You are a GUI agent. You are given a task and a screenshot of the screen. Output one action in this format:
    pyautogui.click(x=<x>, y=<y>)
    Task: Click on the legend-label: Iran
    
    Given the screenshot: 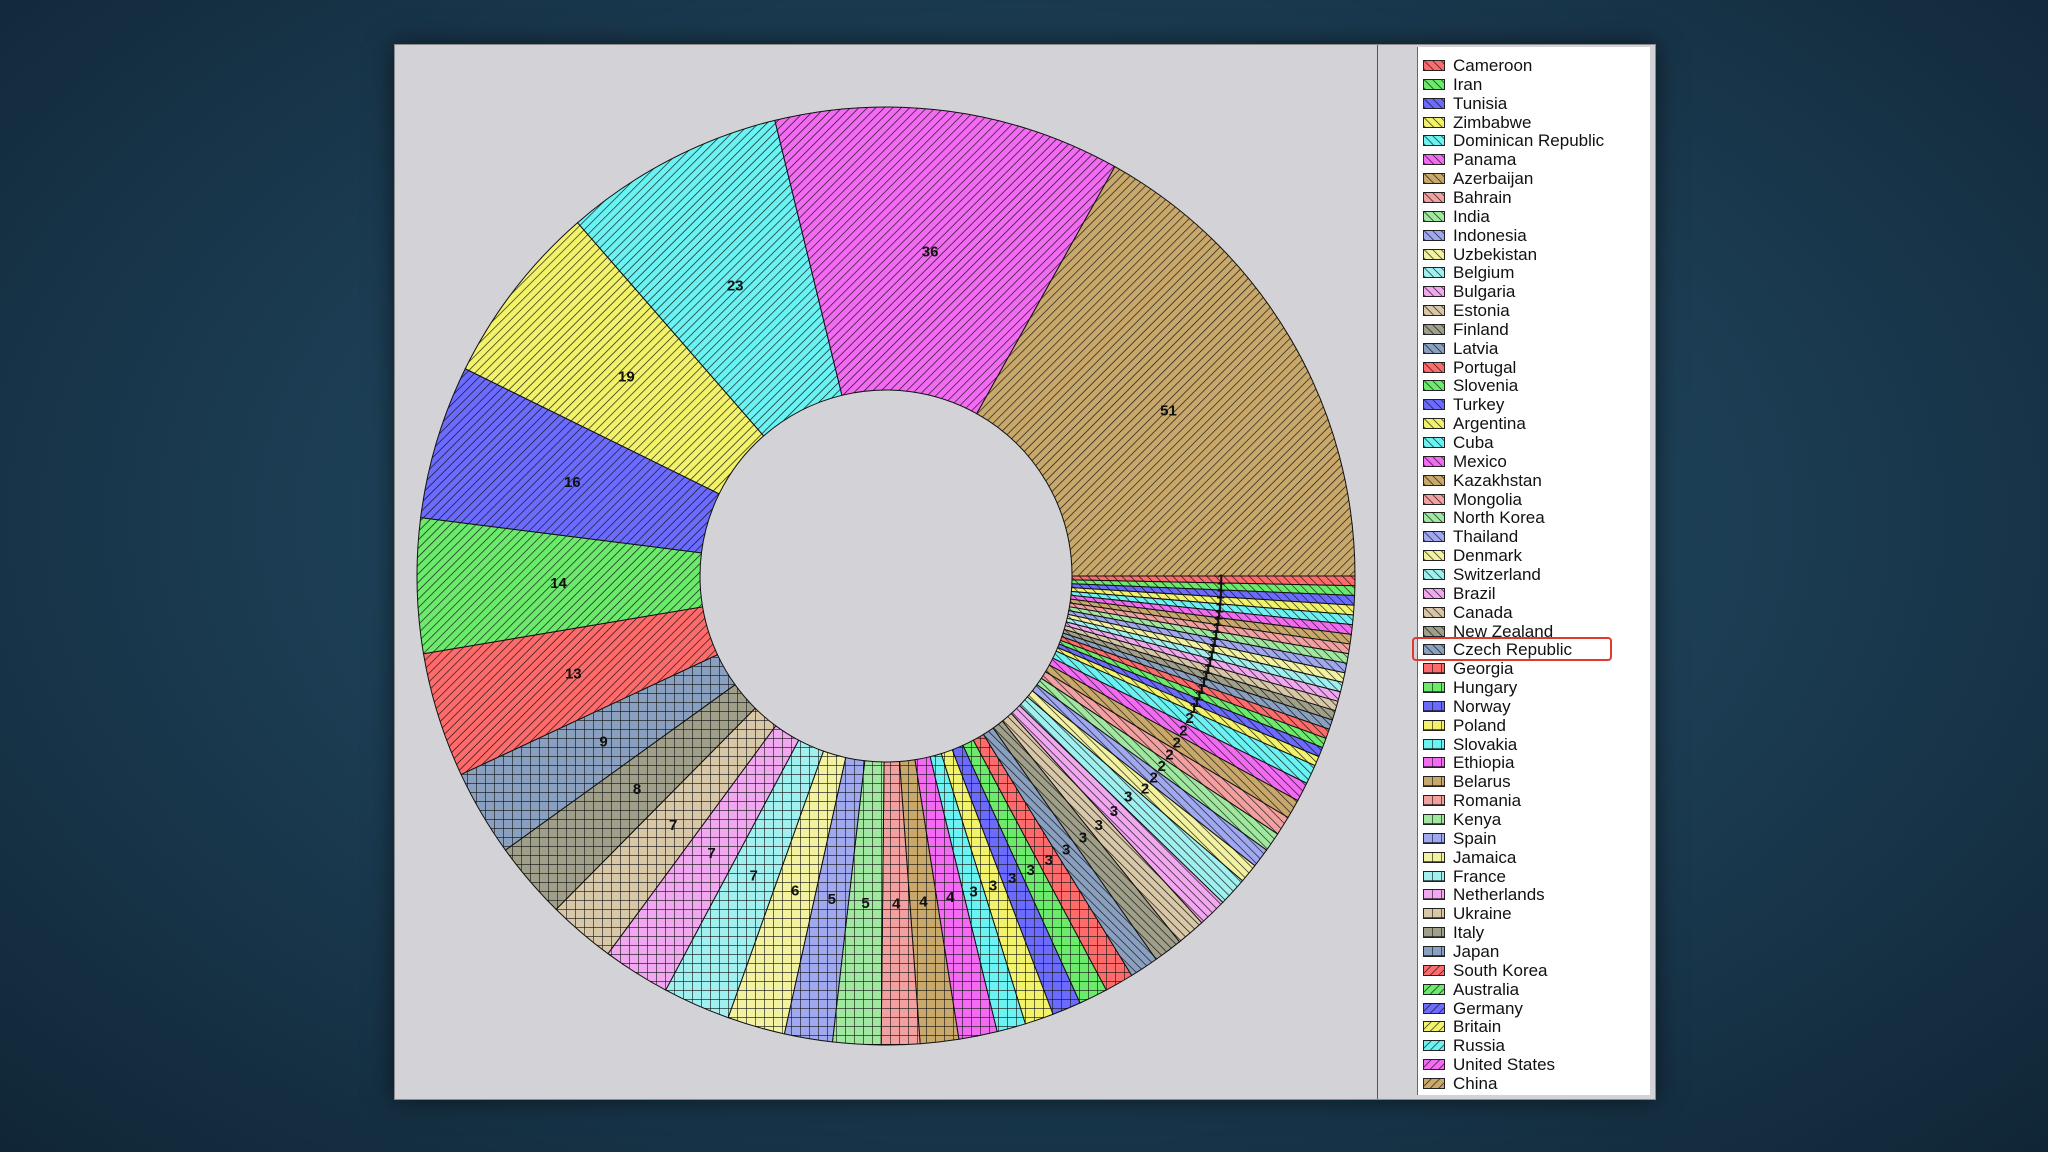 What is the action you would take?
    pyautogui.click(x=1468, y=84)
    